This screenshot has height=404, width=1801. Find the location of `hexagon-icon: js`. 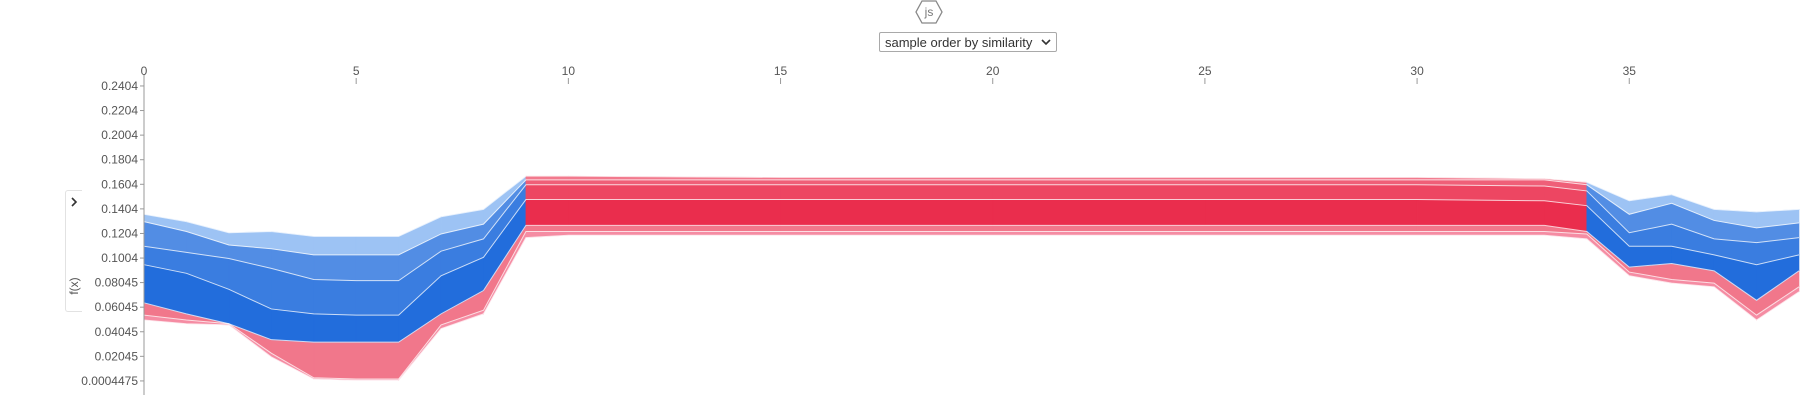

hexagon-icon: js is located at coordinates (929, 12).